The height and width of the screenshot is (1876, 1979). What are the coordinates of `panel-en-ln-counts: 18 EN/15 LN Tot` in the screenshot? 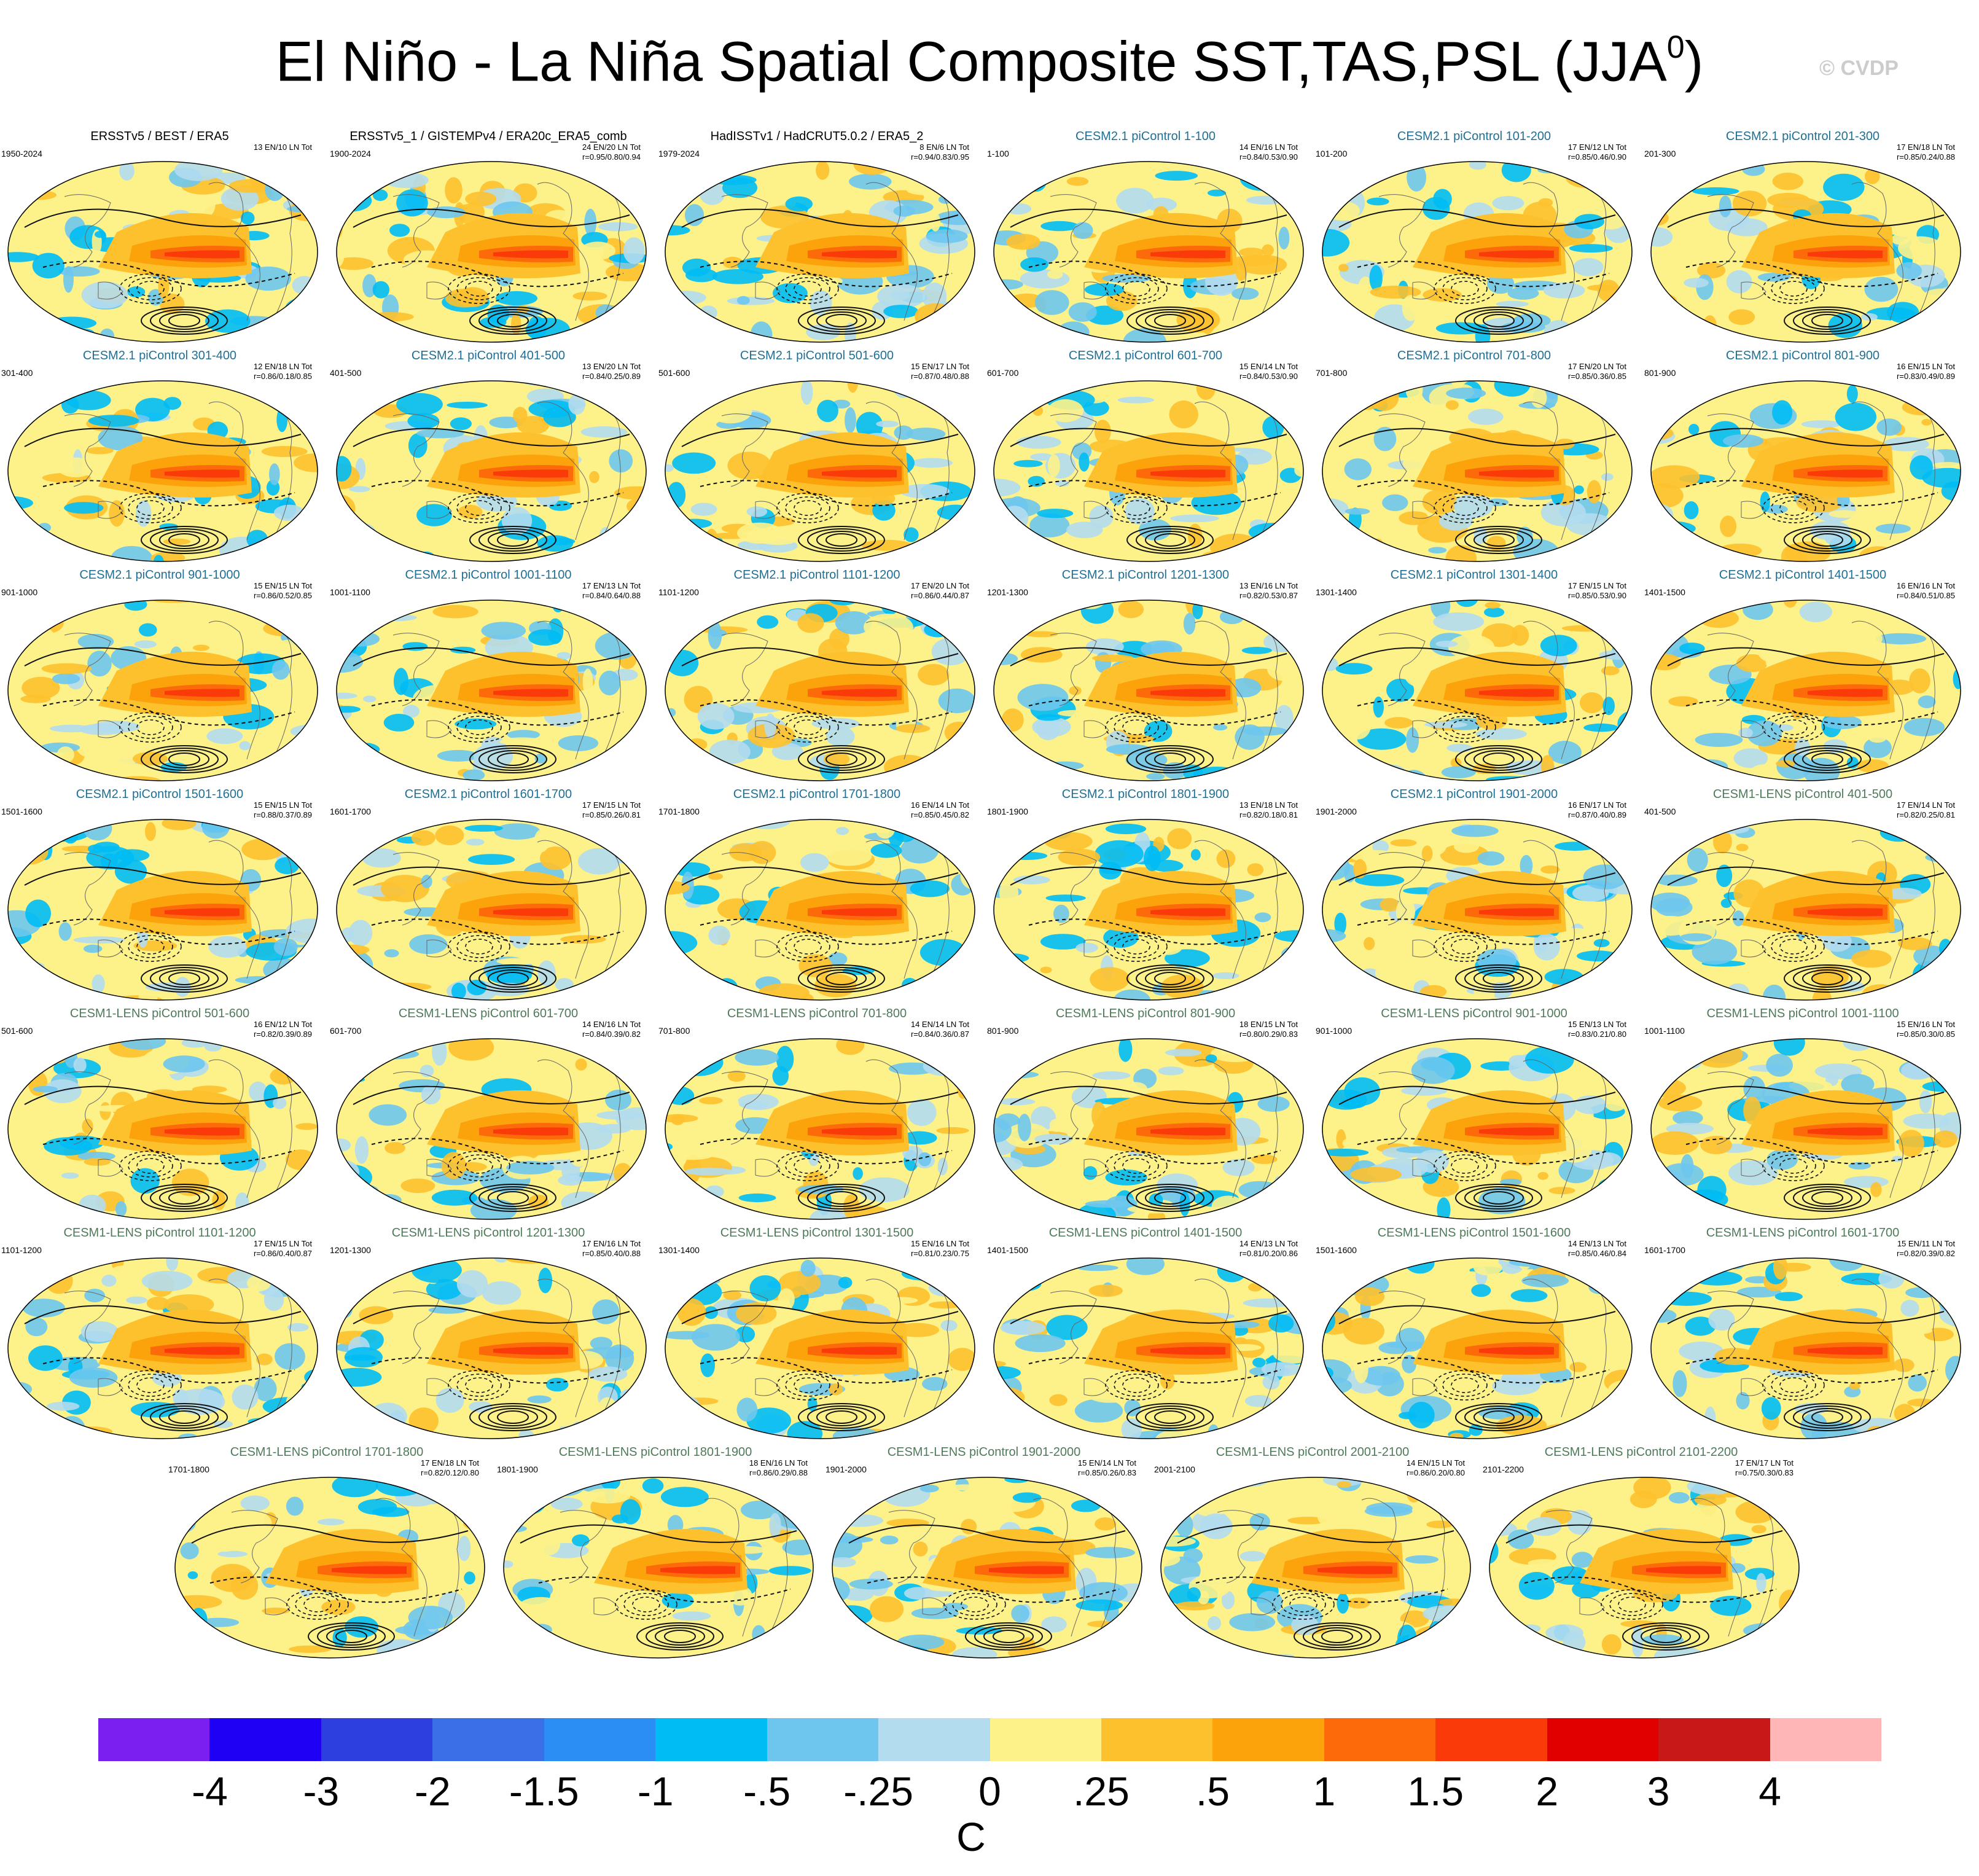 It's located at (1268, 1024).